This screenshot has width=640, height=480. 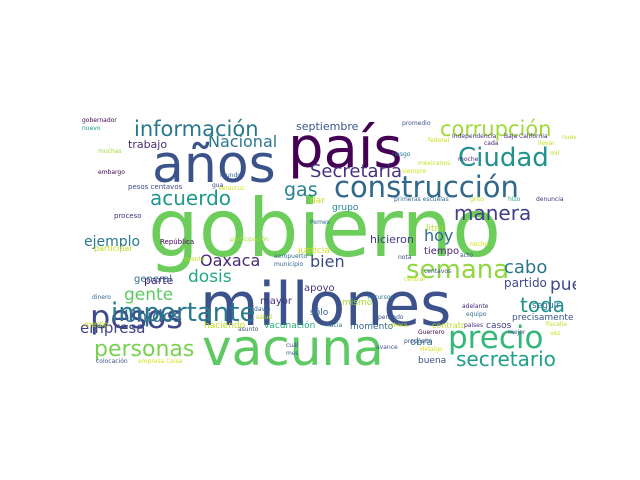 I want to click on word-nota: nota, so click(x=405, y=257).